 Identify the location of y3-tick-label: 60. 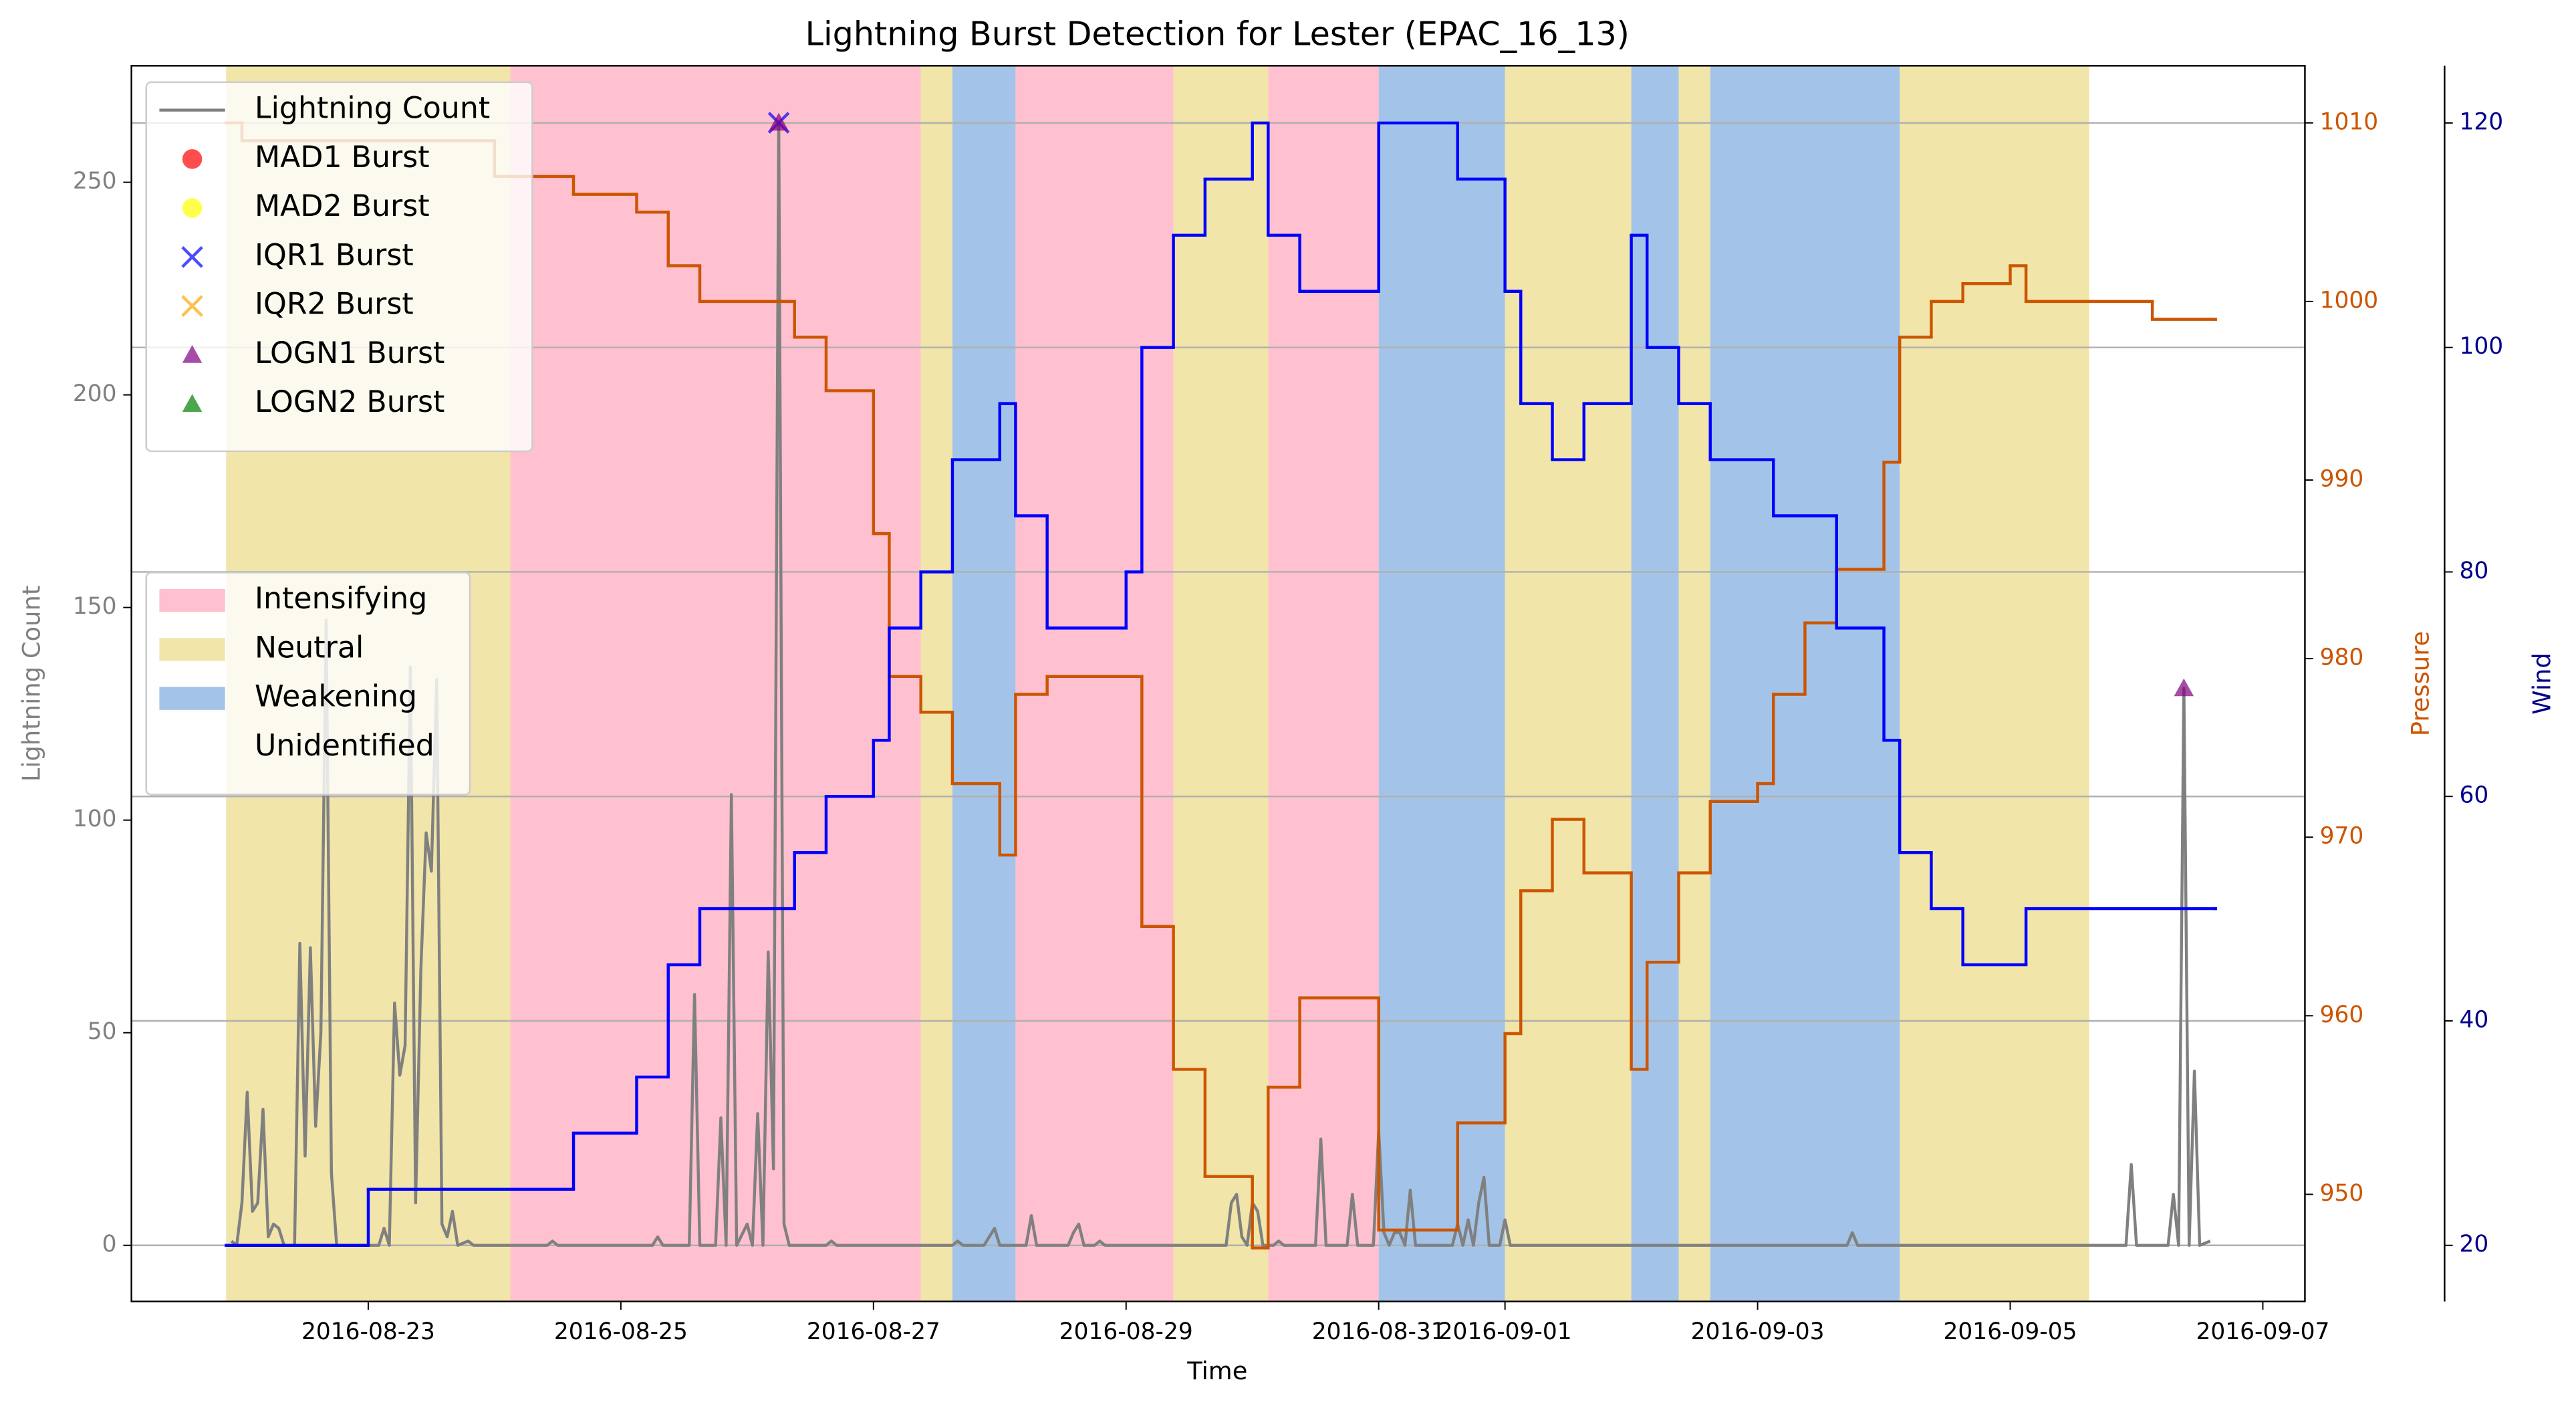
(2473, 795).